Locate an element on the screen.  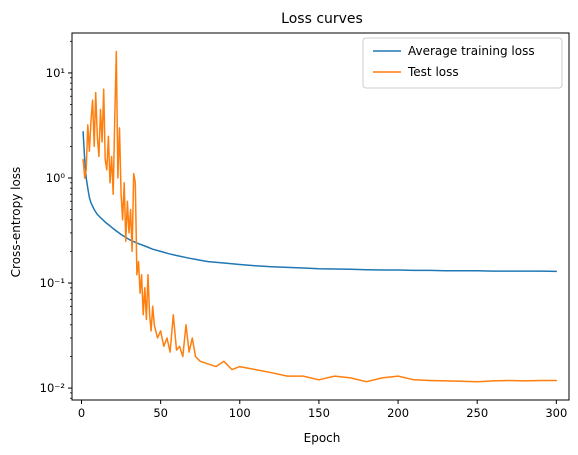
x-tick-label: 300 is located at coordinates (556, 413).